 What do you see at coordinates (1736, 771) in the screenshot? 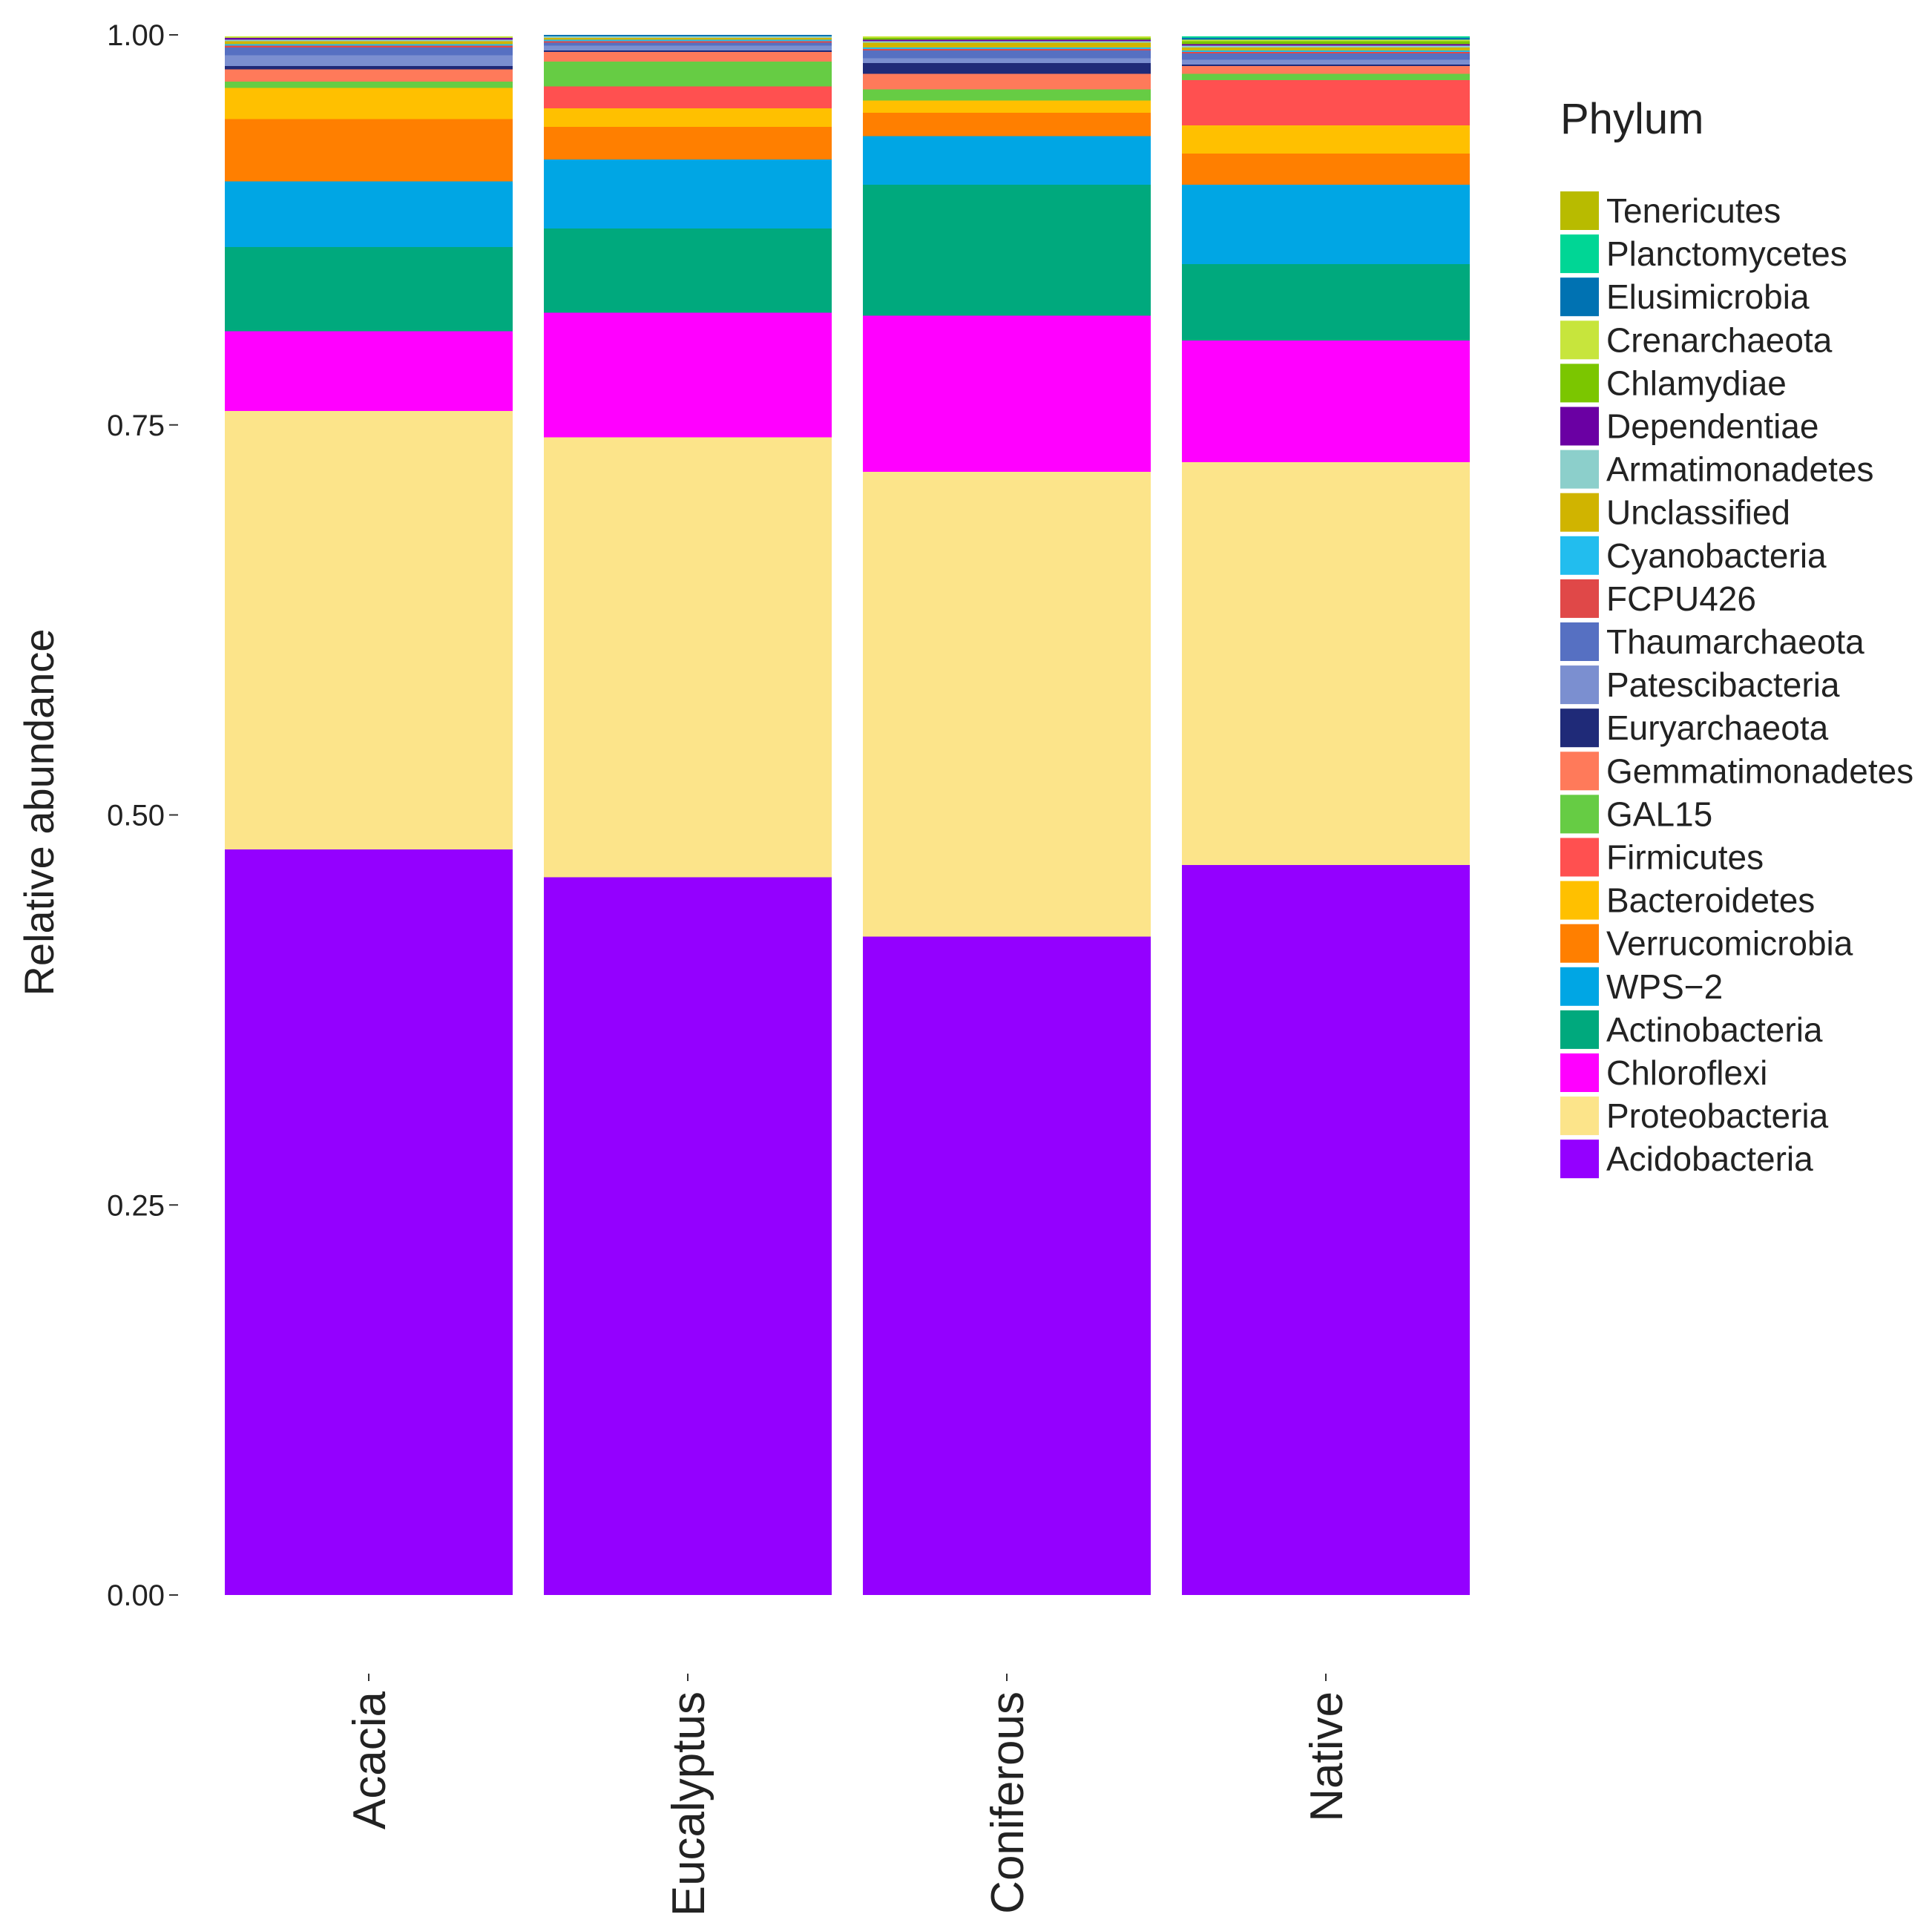
I see `legend-item: Gemmatimonadetes` at bounding box center [1736, 771].